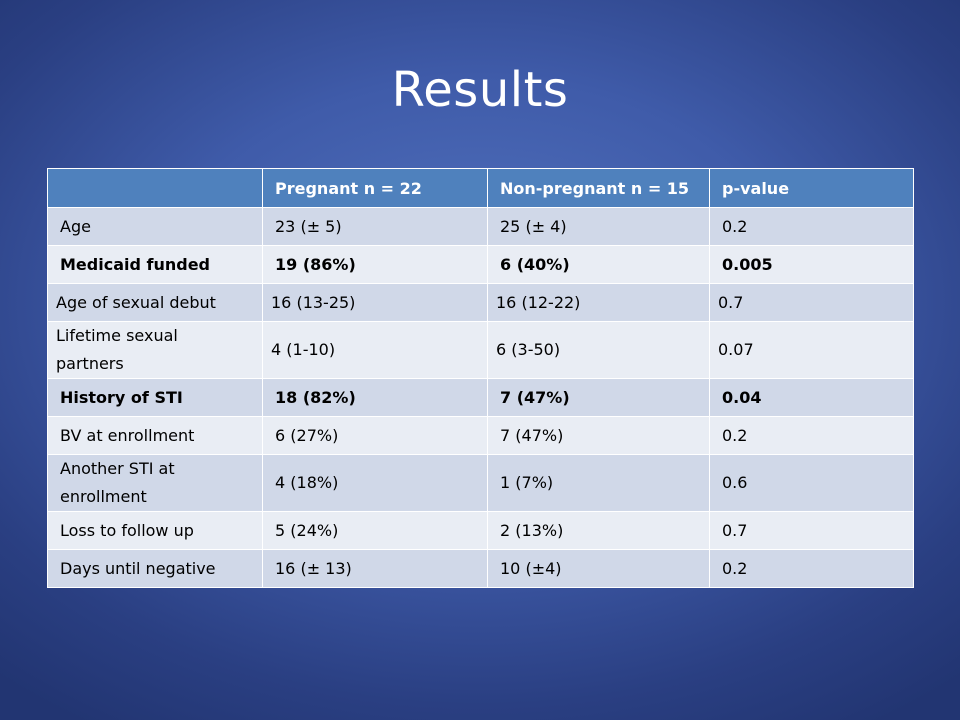 Image resolution: width=960 pixels, height=720 pixels. I want to click on pregnant-value: 19 (86%), so click(375, 264).